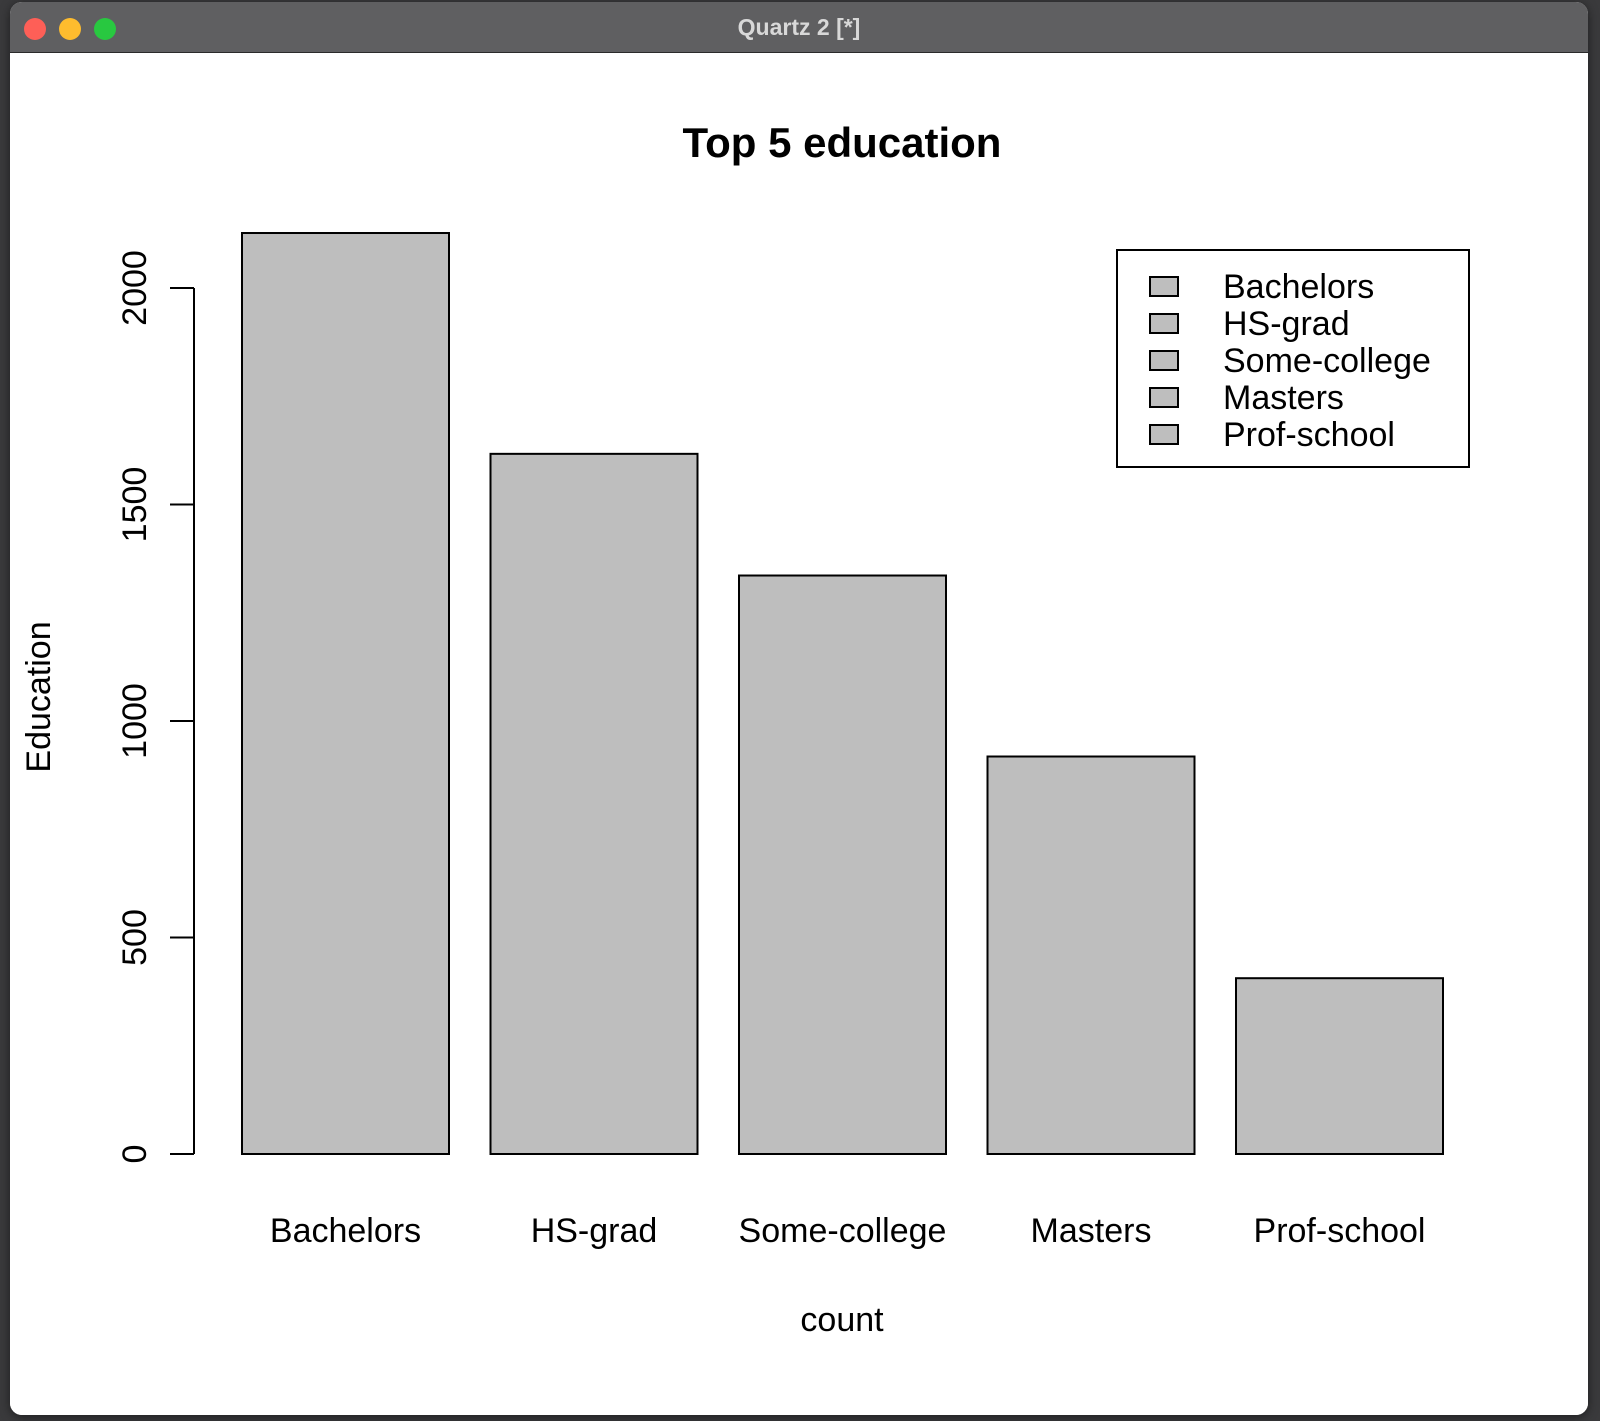 The width and height of the screenshot is (1600, 1421). Describe the element at coordinates (1339, 1066) in the screenshot. I see `bar-prof-school` at that location.